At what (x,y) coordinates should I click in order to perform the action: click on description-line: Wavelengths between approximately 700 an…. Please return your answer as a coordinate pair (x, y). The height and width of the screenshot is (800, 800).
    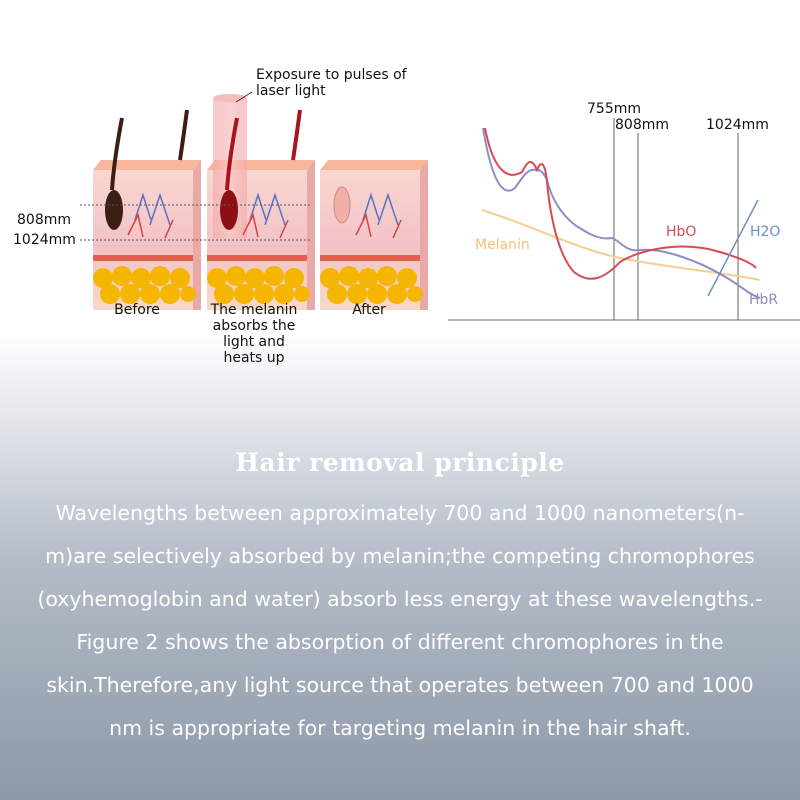
    Looking at the image, I should click on (400, 513).